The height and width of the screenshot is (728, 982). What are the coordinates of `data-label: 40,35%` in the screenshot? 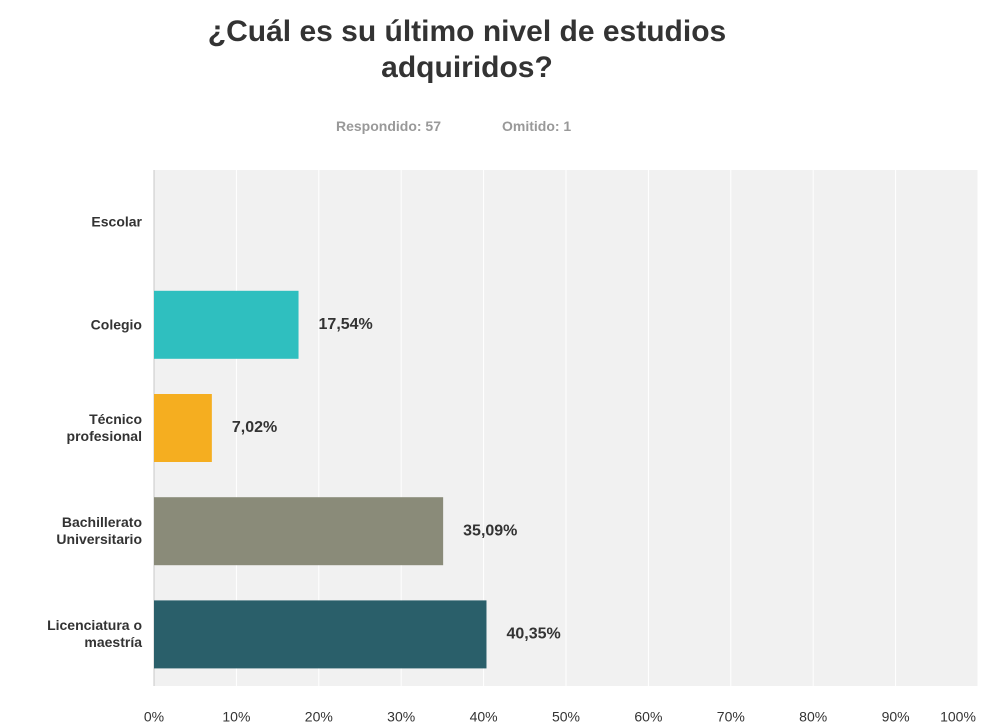 It's located at (533, 634).